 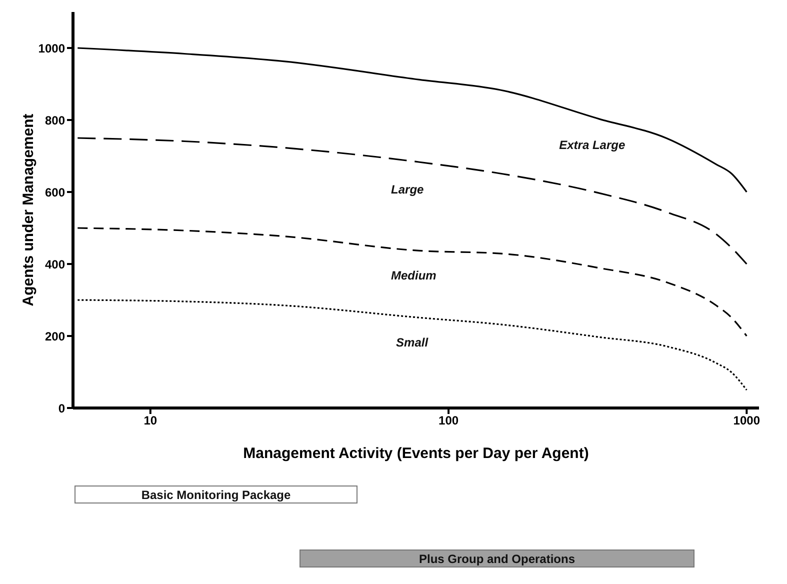 What do you see at coordinates (151, 421) in the screenshot?
I see `x-tick-label: 10` at bounding box center [151, 421].